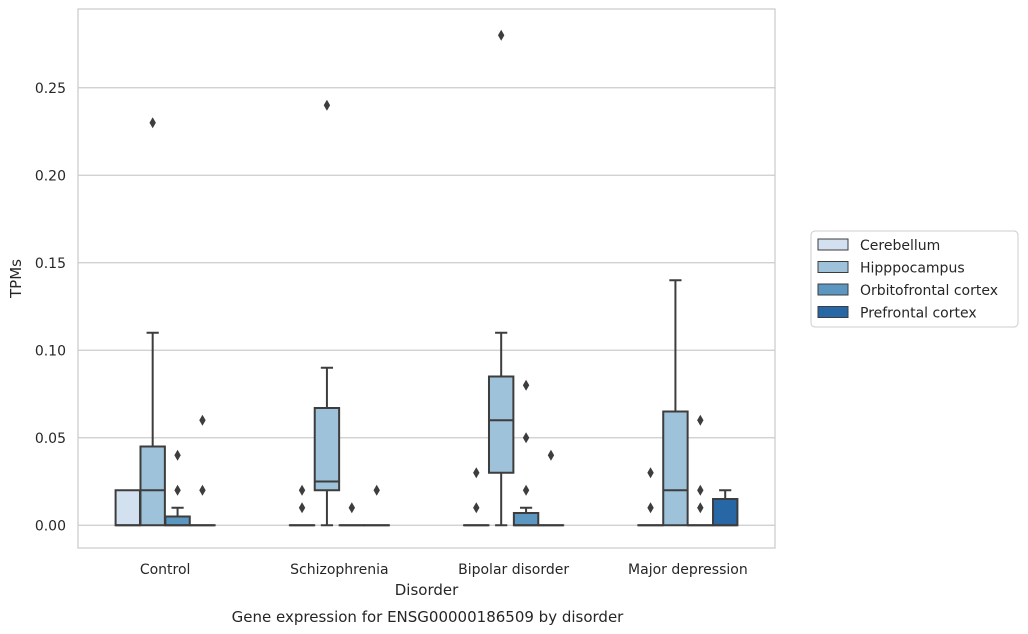 The height and width of the screenshot is (634, 1028). I want to click on y-tick-label: 0.15, so click(50, 264).